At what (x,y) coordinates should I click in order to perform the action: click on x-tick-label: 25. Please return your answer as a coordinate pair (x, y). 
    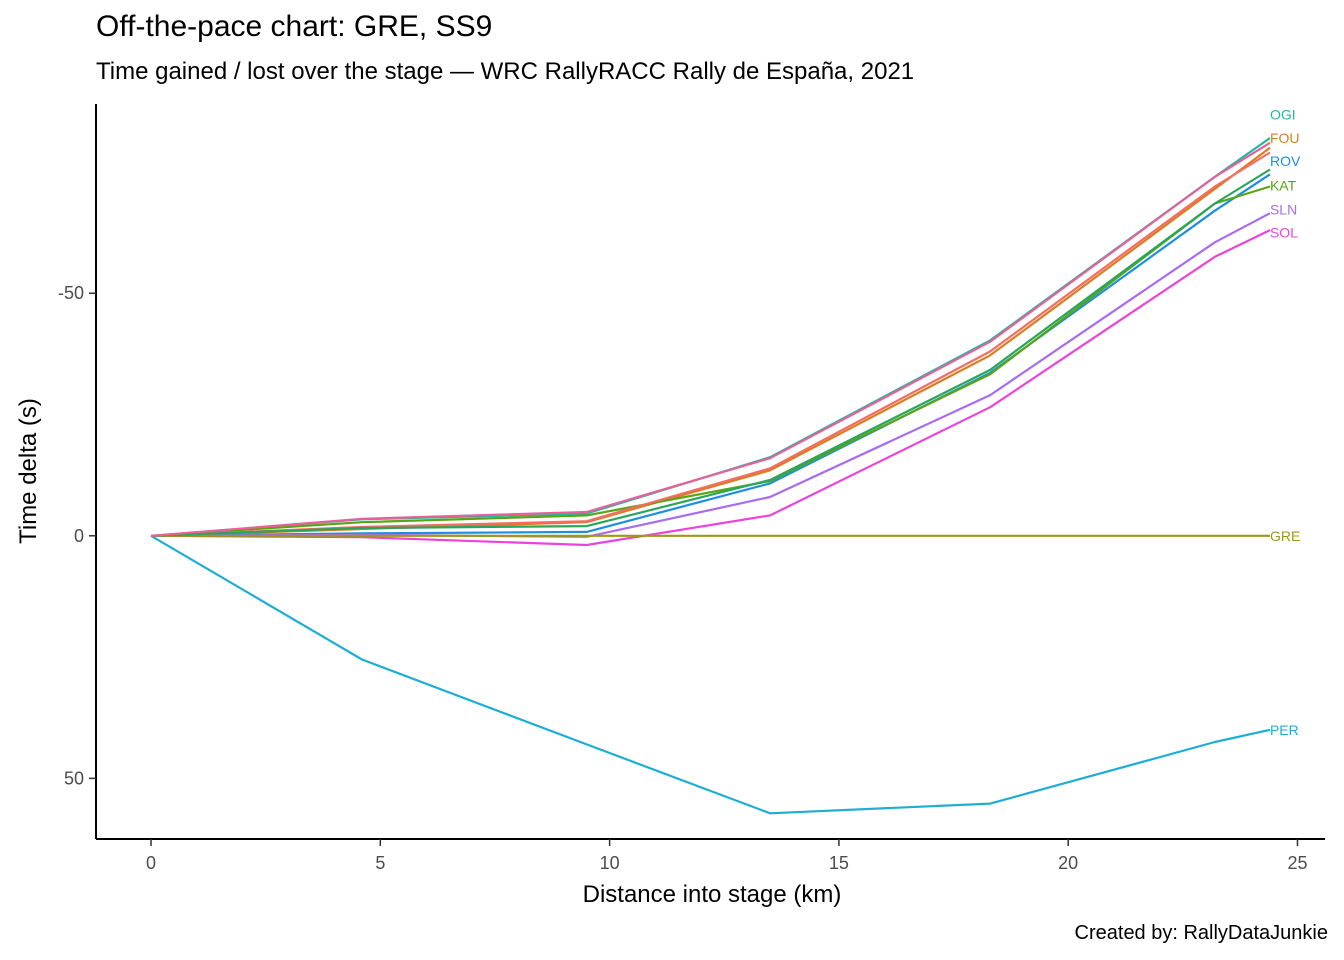
    Looking at the image, I should click on (1297, 863).